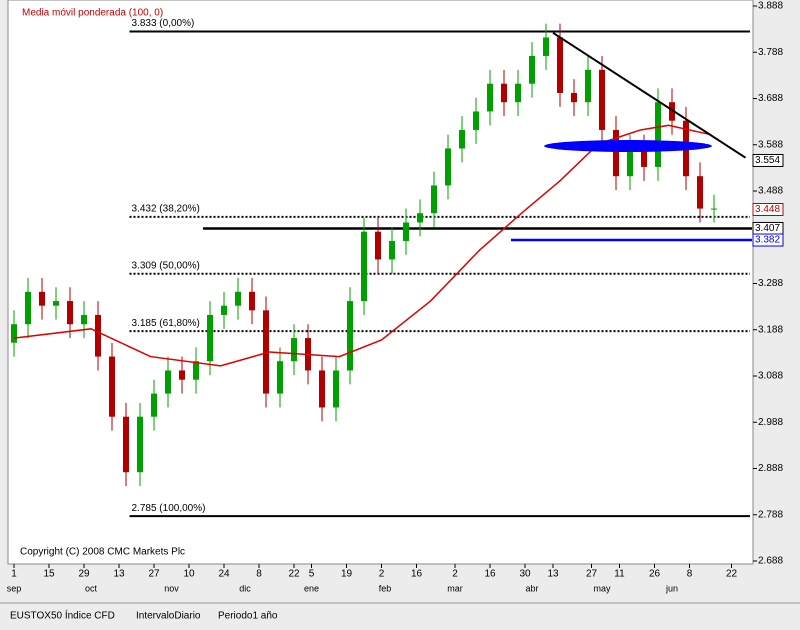 This screenshot has height=630, width=800. Describe the element at coordinates (224, 574) in the screenshot. I see `x-tick-label: 24` at that location.